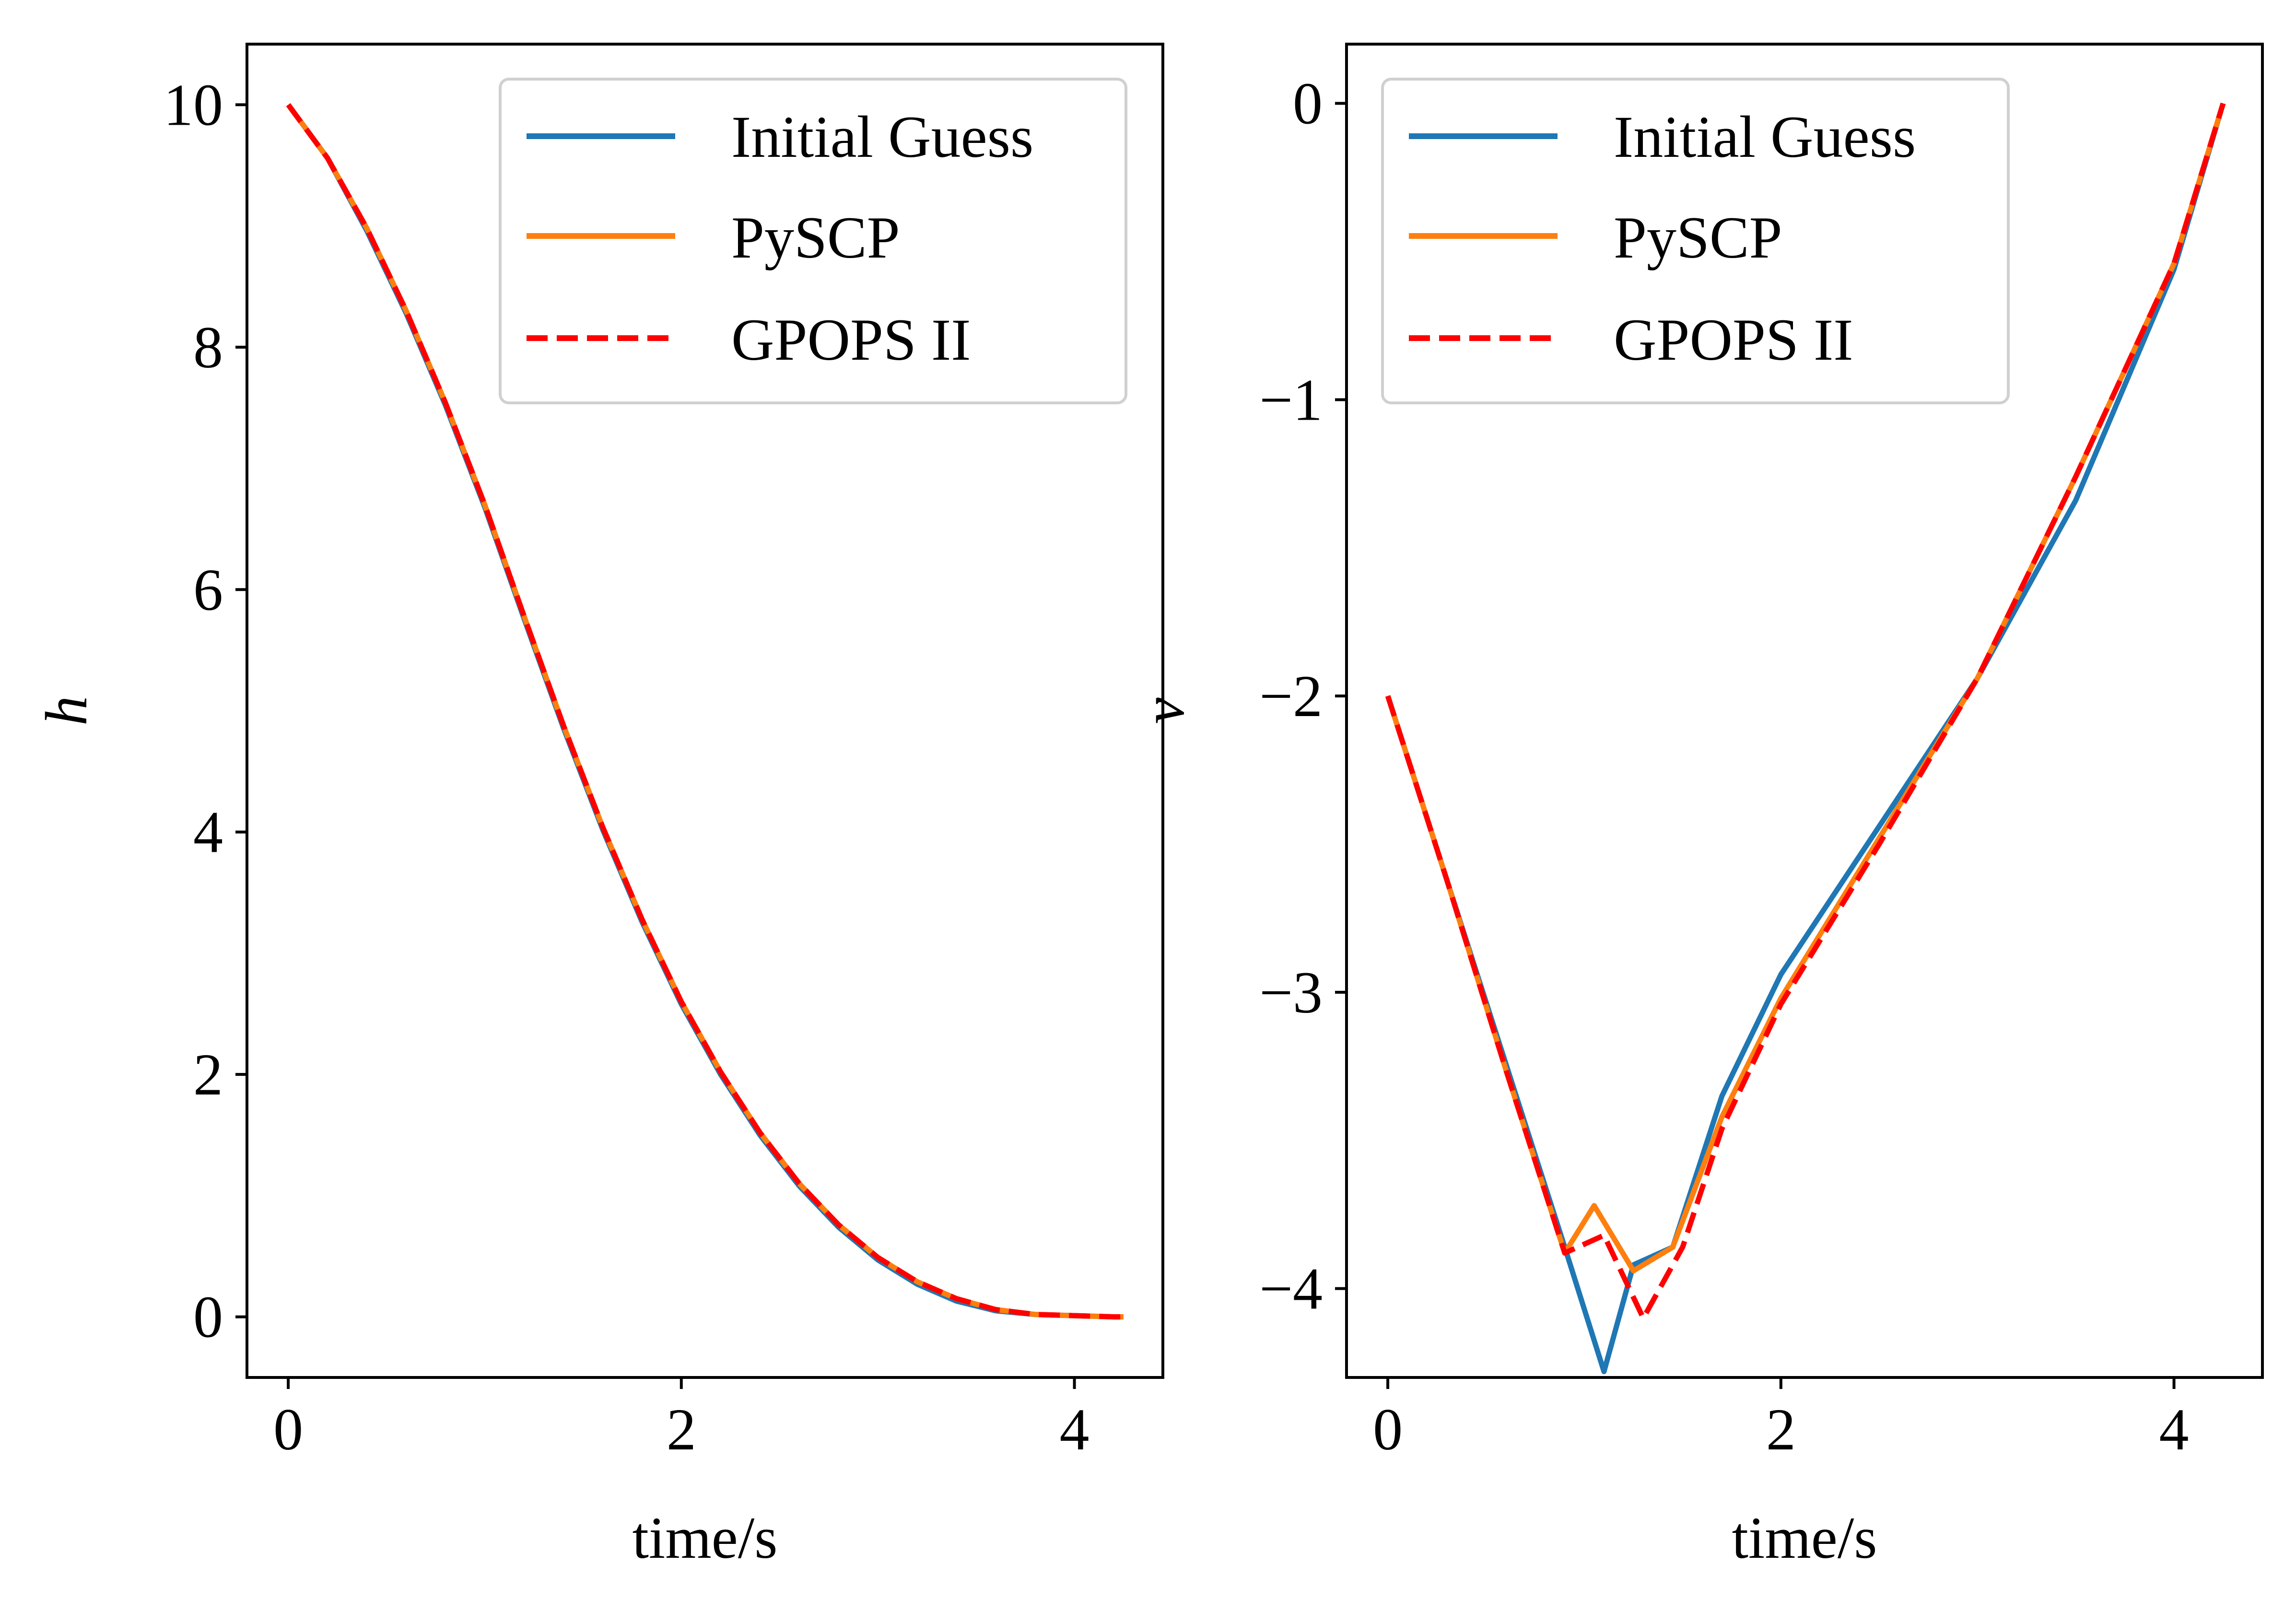 The height and width of the screenshot is (1612, 2296). Describe the element at coordinates (704, 1538) in the screenshot. I see `h-x-axis-label: time/s` at that location.